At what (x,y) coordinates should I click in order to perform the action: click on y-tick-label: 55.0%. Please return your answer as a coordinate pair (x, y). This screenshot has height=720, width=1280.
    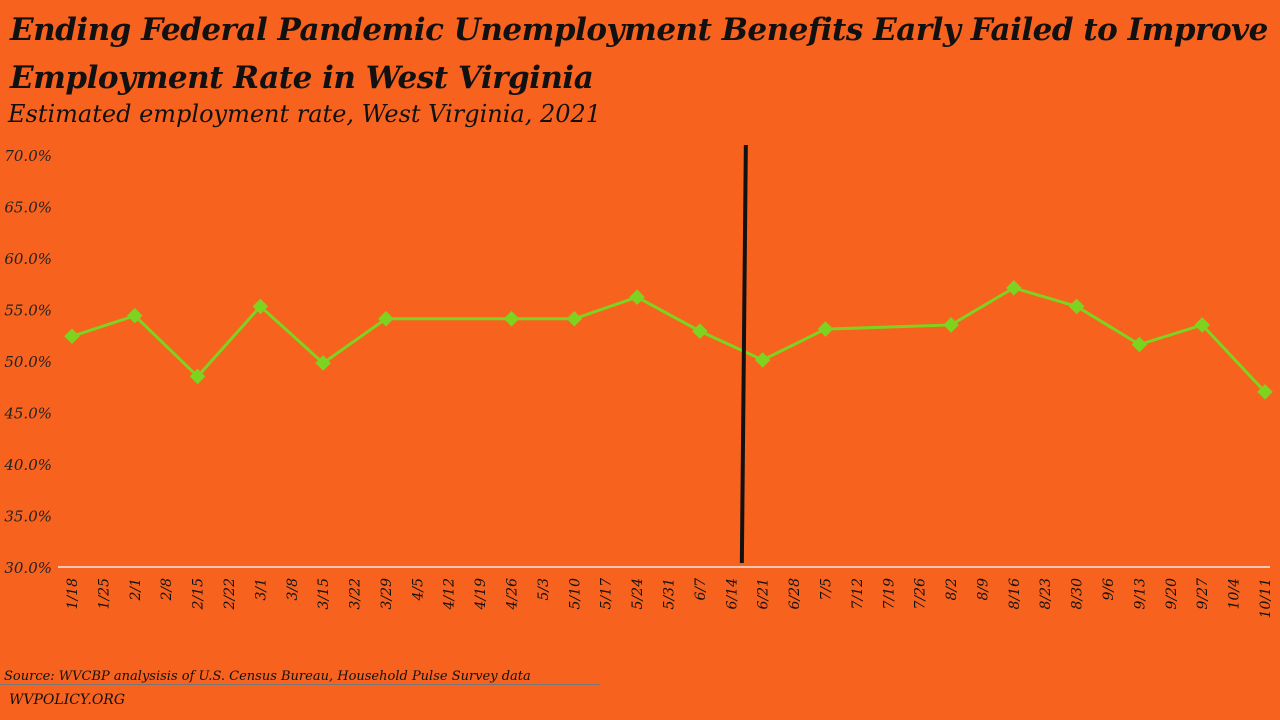
    Looking at the image, I should click on (28, 311).